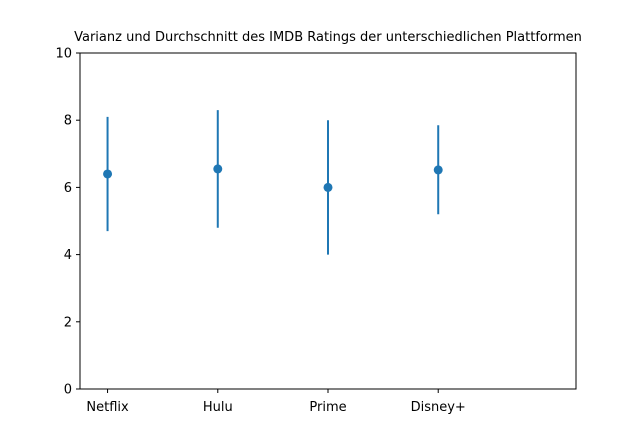 This screenshot has width=640, height=438. What do you see at coordinates (67, 222) in the screenshot?
I see `y-axis: 0 2 4 6 8 10` at bounding box center [67, 222].